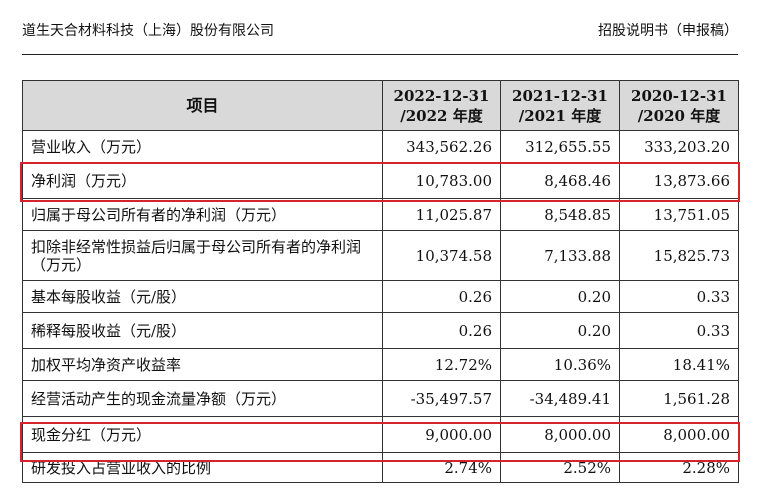 The width and height of the screenshot is (760, 500). Describe the element at coordinates (679, 115) in the screenshot. I see `header-year: /2020 年度` at that location.